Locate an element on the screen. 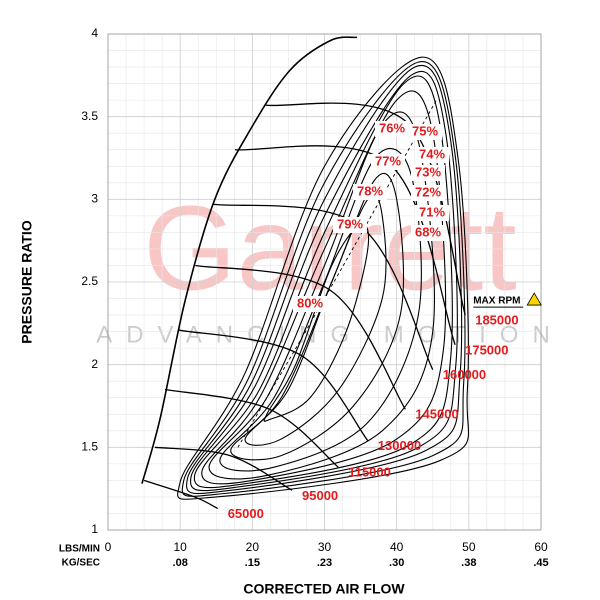 The image size is (600, 600). watermark-sub: ADVANCING MOTION is located at coordinates (330, 334).